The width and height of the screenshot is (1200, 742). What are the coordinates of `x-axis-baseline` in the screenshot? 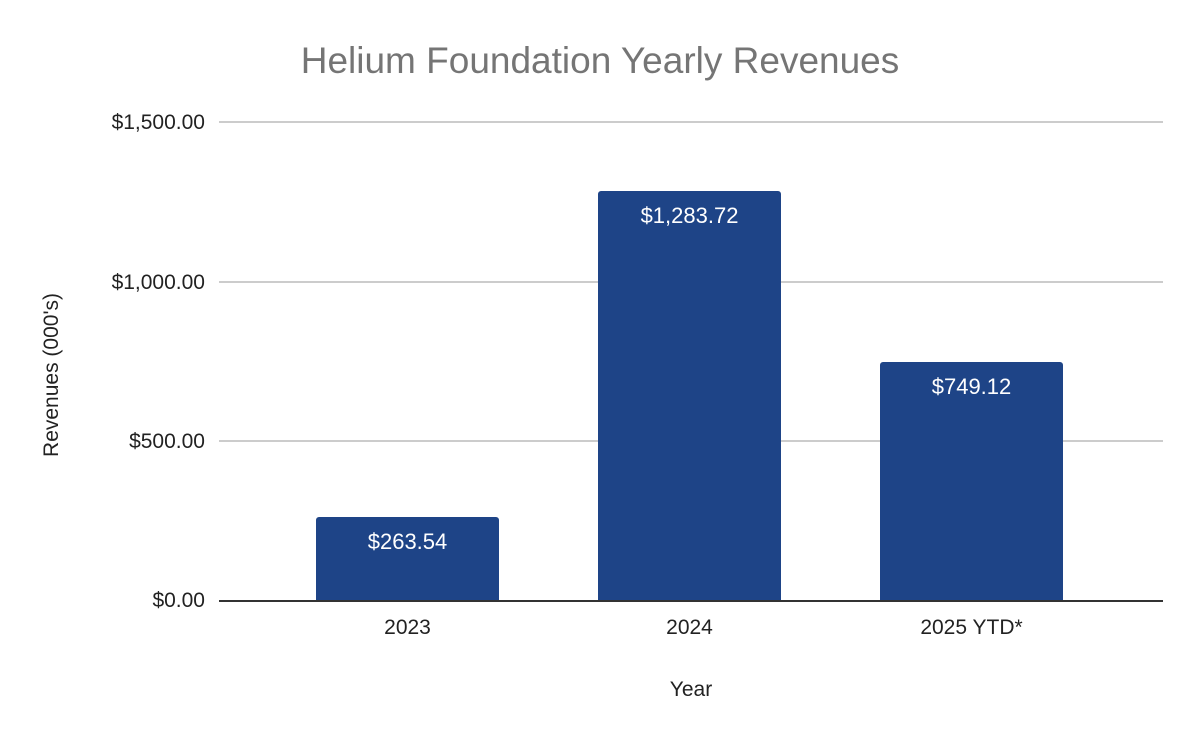 It's located at (691, 601).